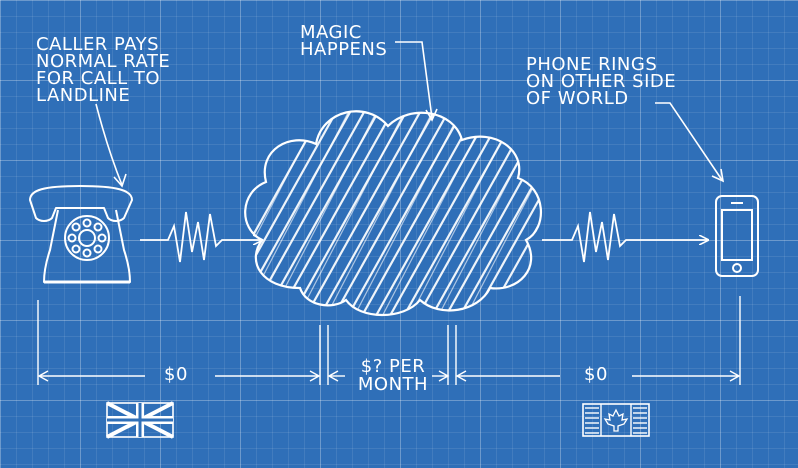 Image resolution: width=798 pixels, height=468 pixels. I want to click on phone-annotation-line: ON OTHER SIDE, so click(601, 81).